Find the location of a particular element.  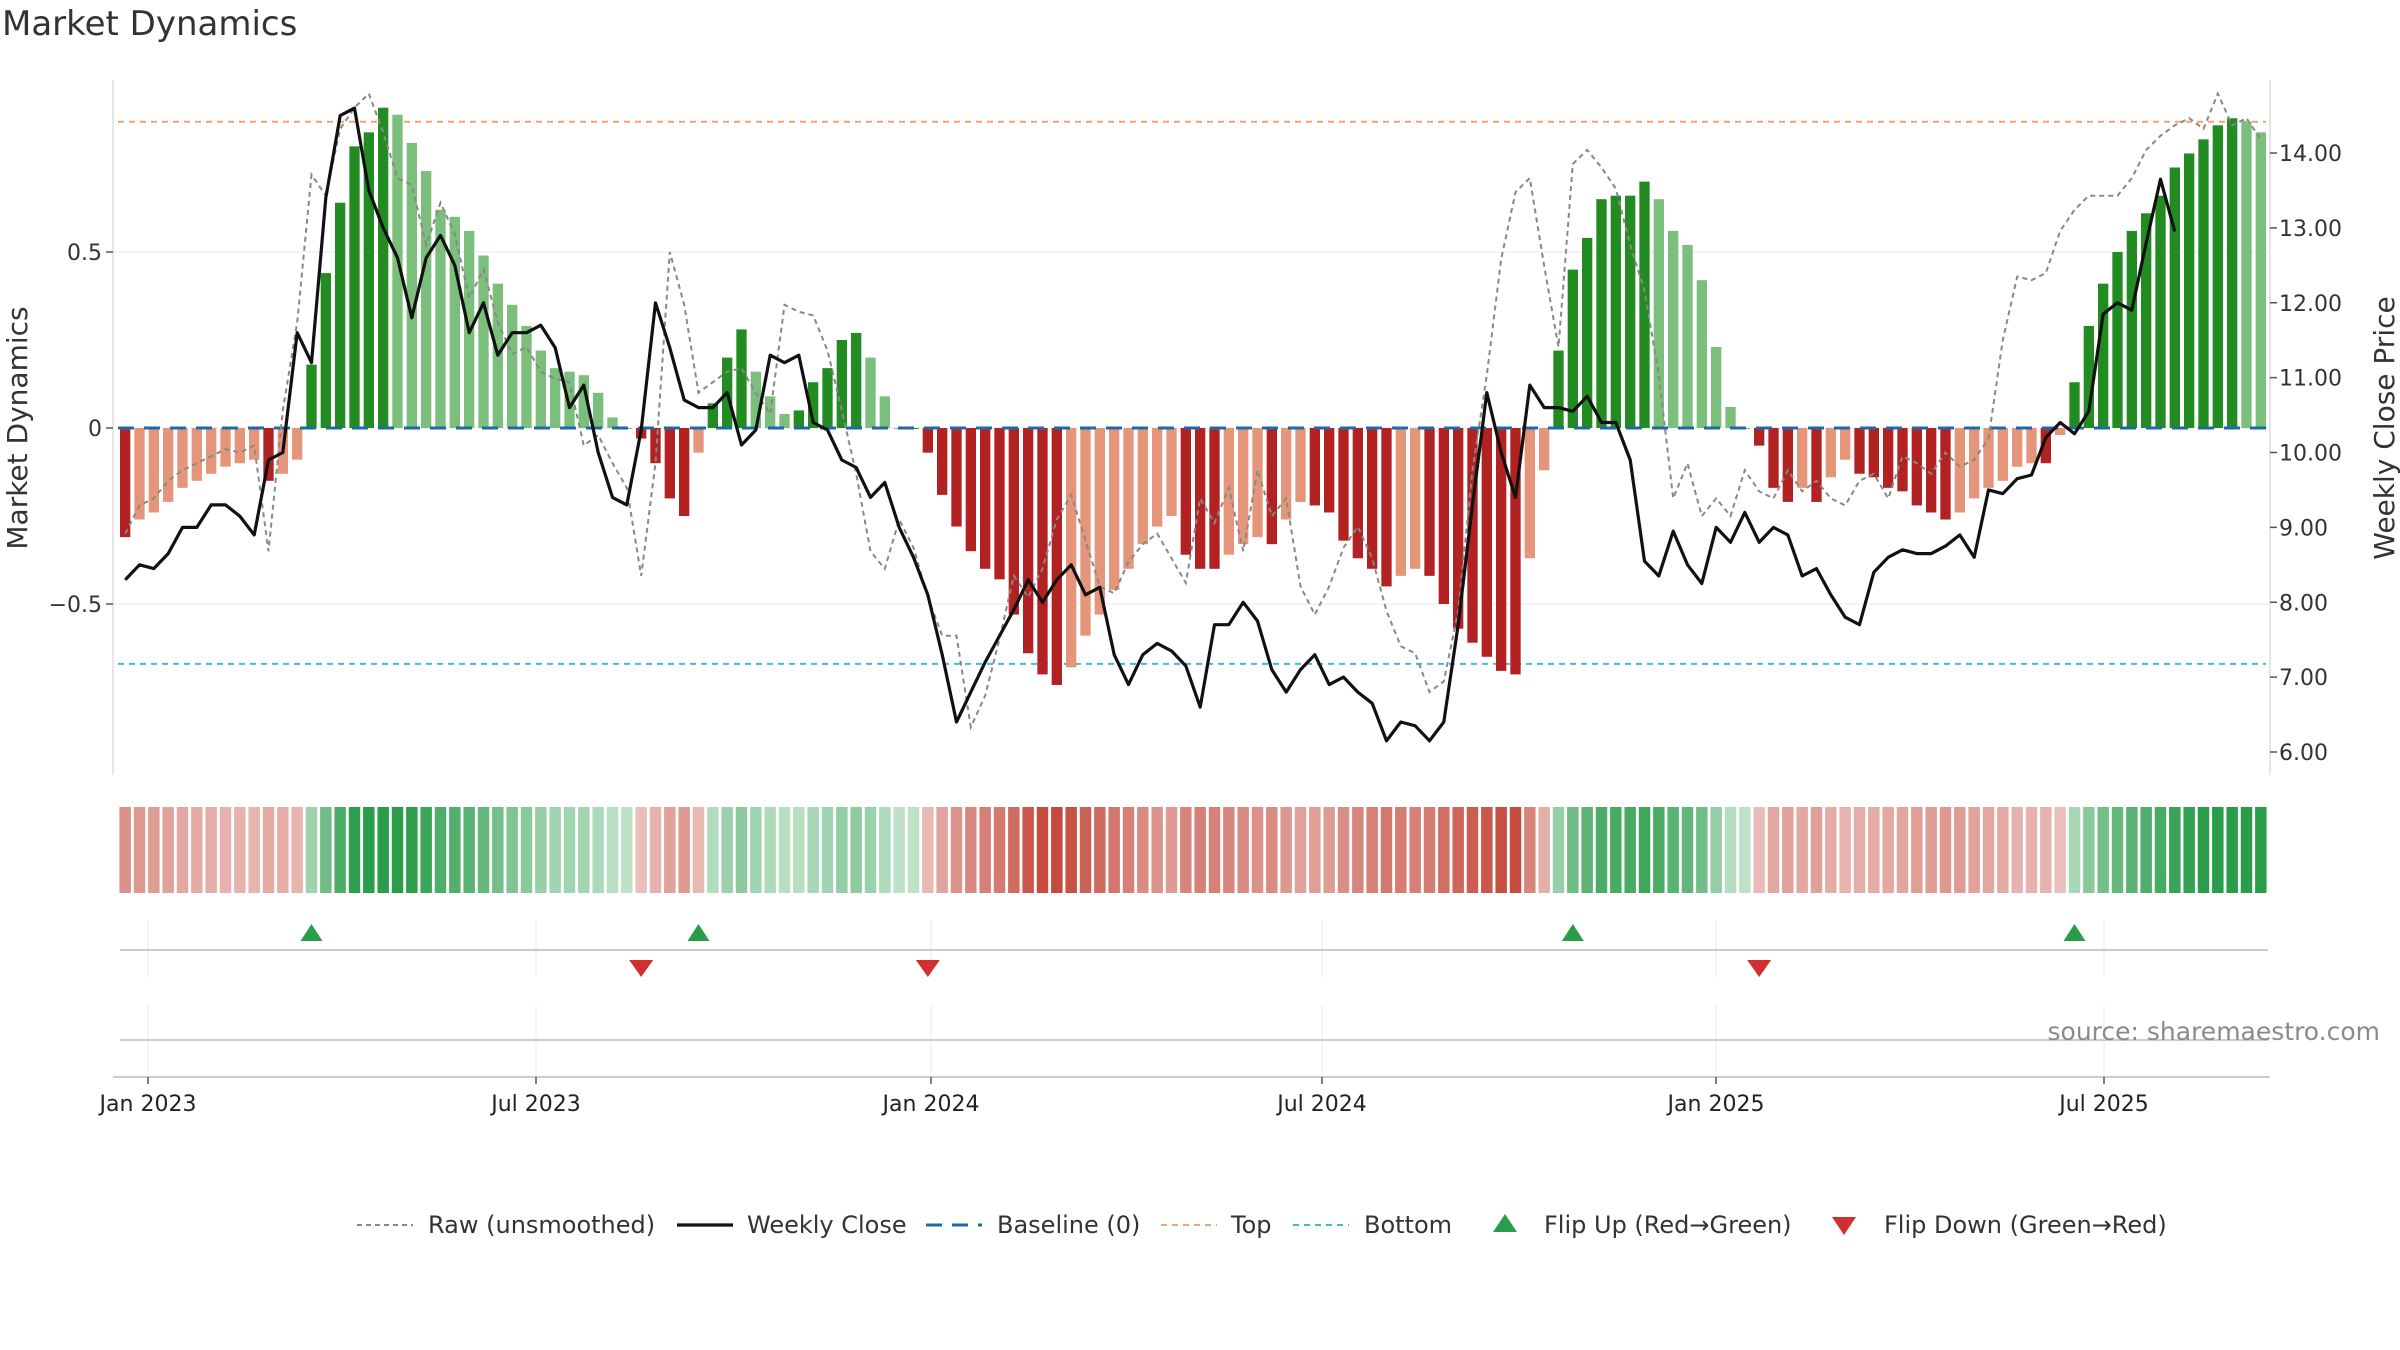

right-tick-label: 11.00 is located at coordinates (2310, 379).